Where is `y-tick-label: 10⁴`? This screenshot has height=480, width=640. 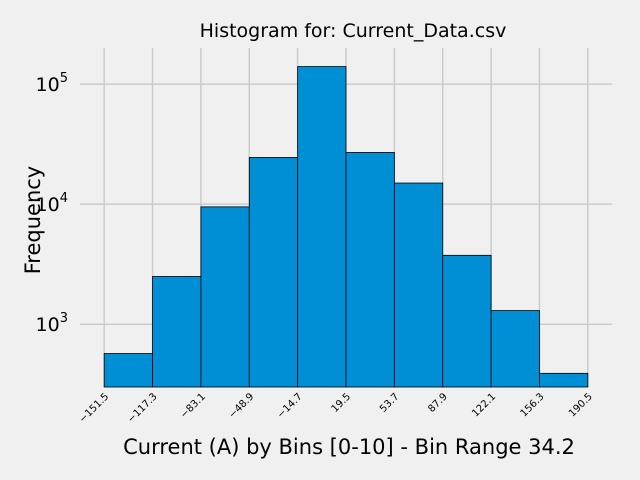 y-tick-label: 10⁴ is located at coordinates (52, 203).